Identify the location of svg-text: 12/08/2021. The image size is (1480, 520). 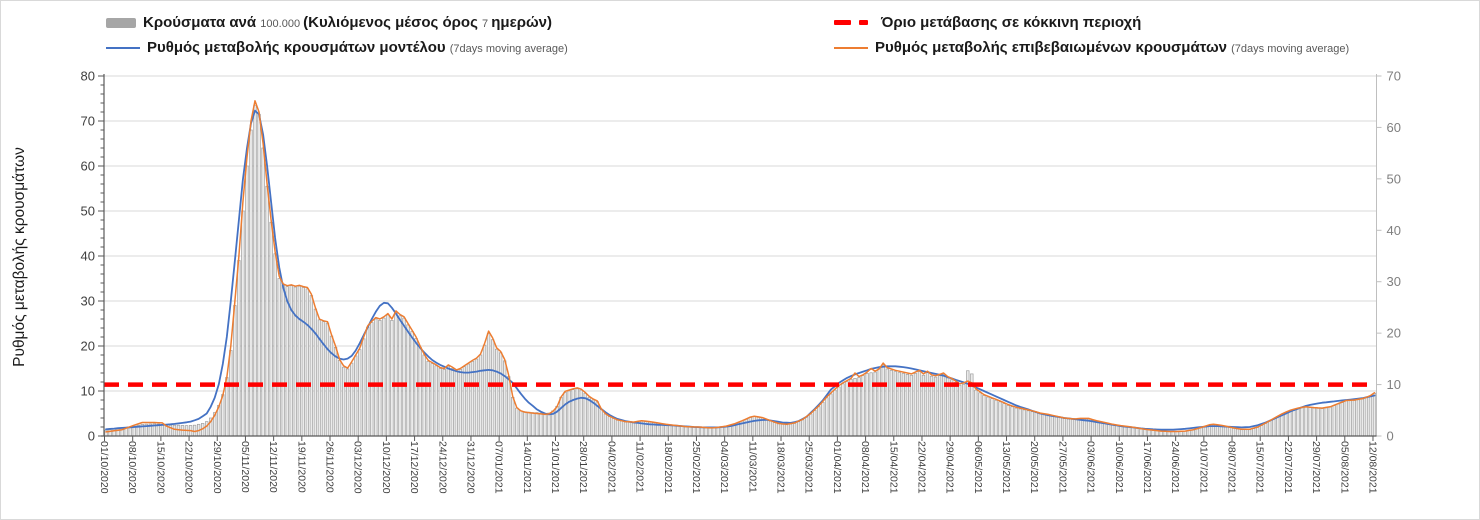
(1372, 467).